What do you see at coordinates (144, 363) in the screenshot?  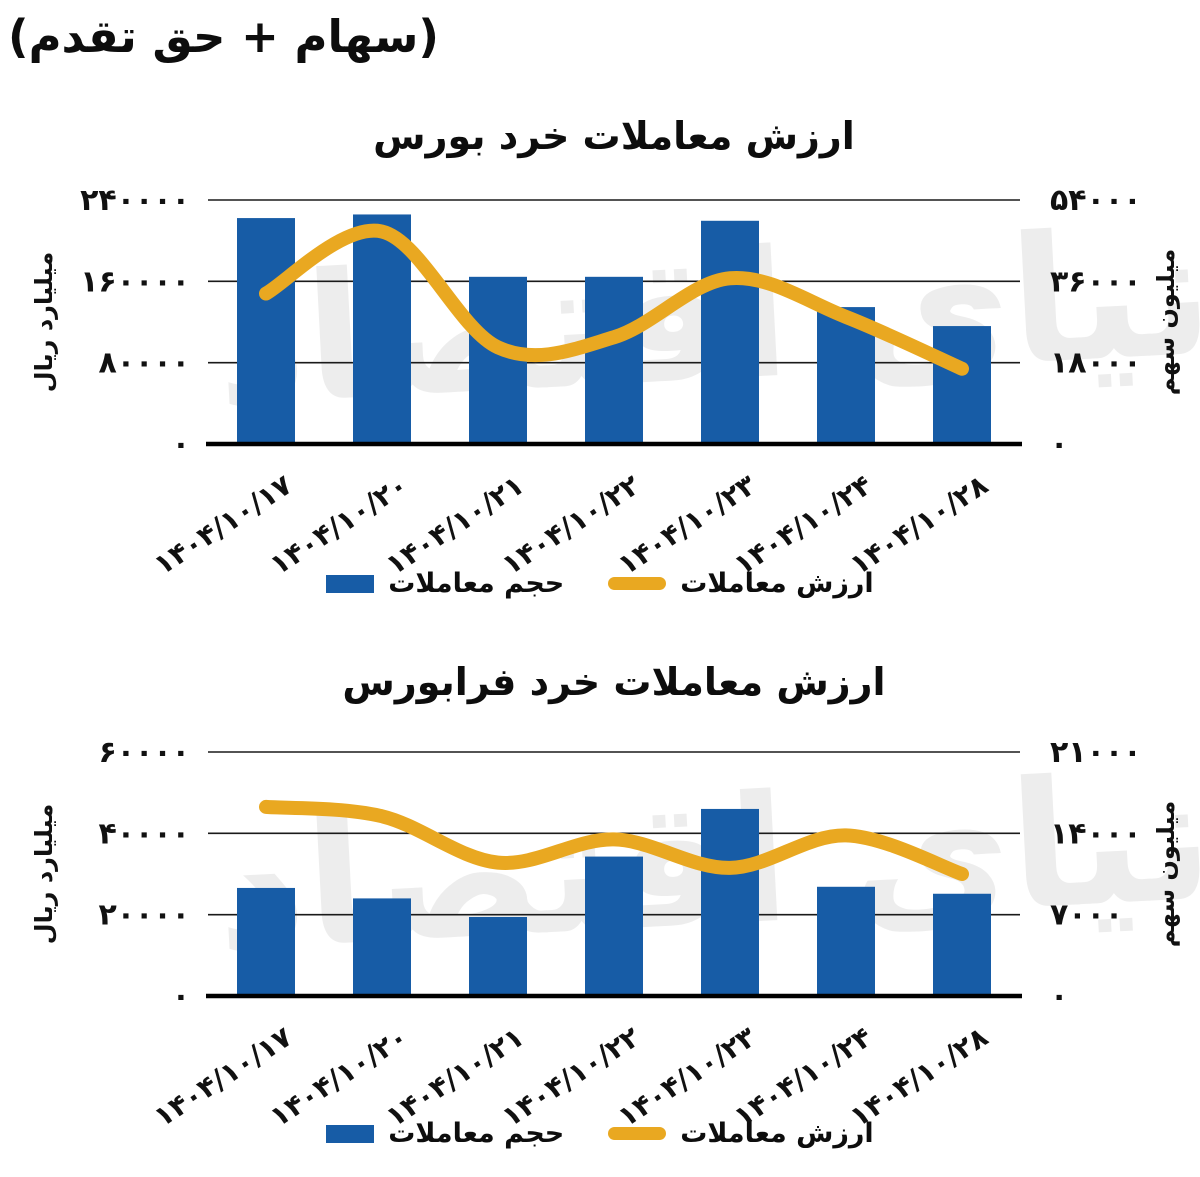 I see `left-axis-tick-label: ۸۰۰۰۰` at bounding box center [144, 363].